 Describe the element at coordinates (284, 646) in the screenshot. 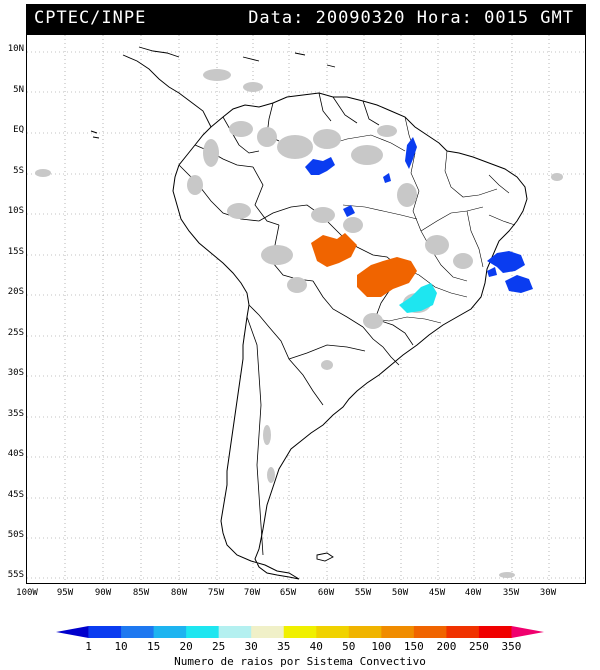

I see `legend-tick-label: 35` at that location.